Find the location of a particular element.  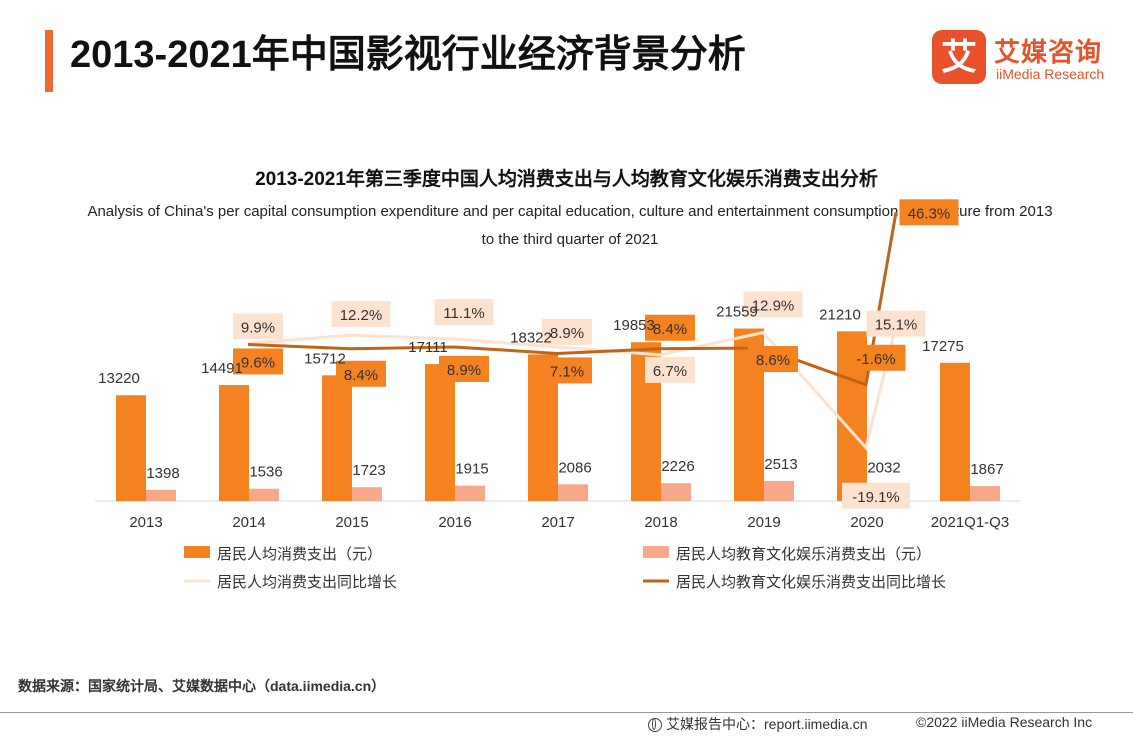

title-accent-bar is located at coordinates (49, 61).